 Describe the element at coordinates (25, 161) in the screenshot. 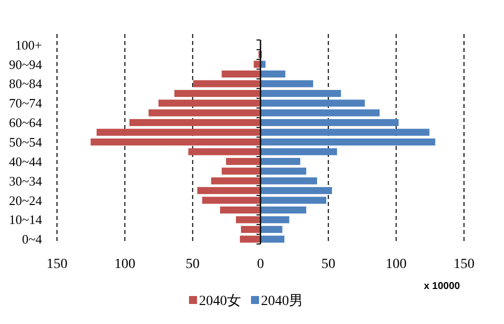

I see `y-tick-label: 40~44` at that location.